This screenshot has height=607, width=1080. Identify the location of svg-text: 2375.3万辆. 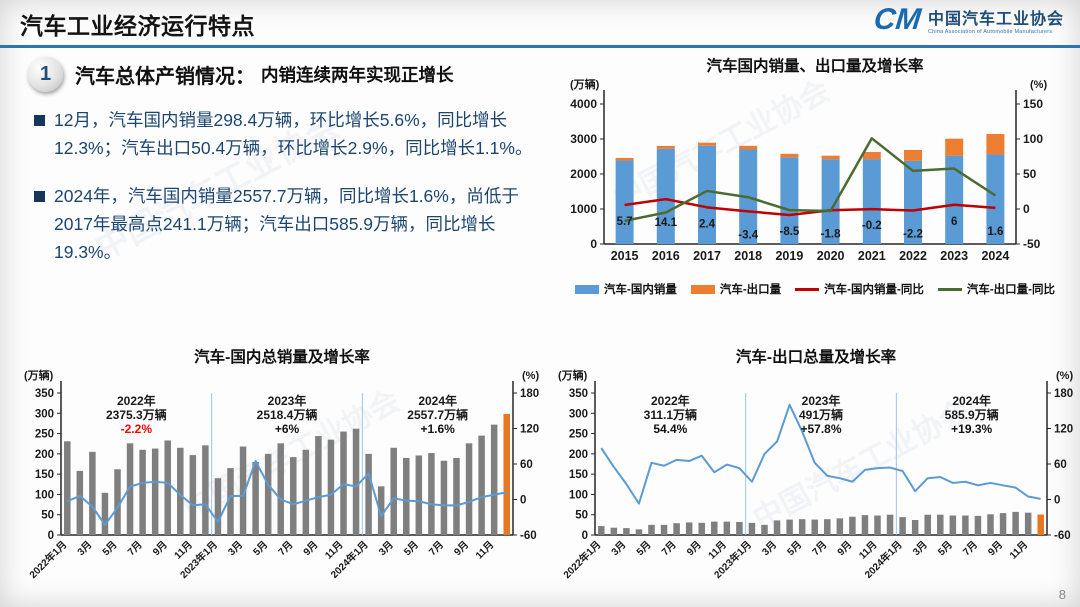
(136, 414).